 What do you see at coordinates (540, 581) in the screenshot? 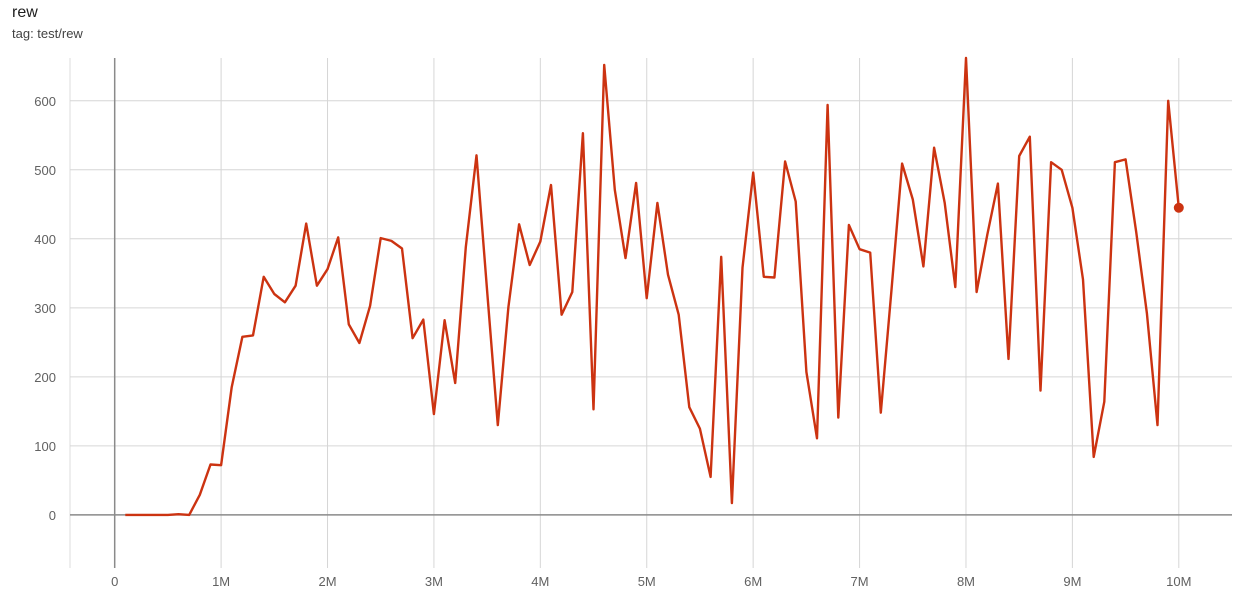
I see `x-tick-label: 4M` at bounding box center [540, 581].